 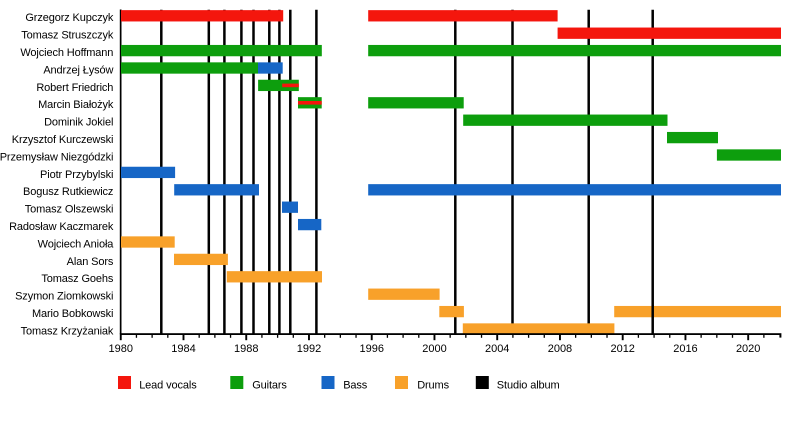 I want to click on svg-text: Drums, so click(x=433, y=386).